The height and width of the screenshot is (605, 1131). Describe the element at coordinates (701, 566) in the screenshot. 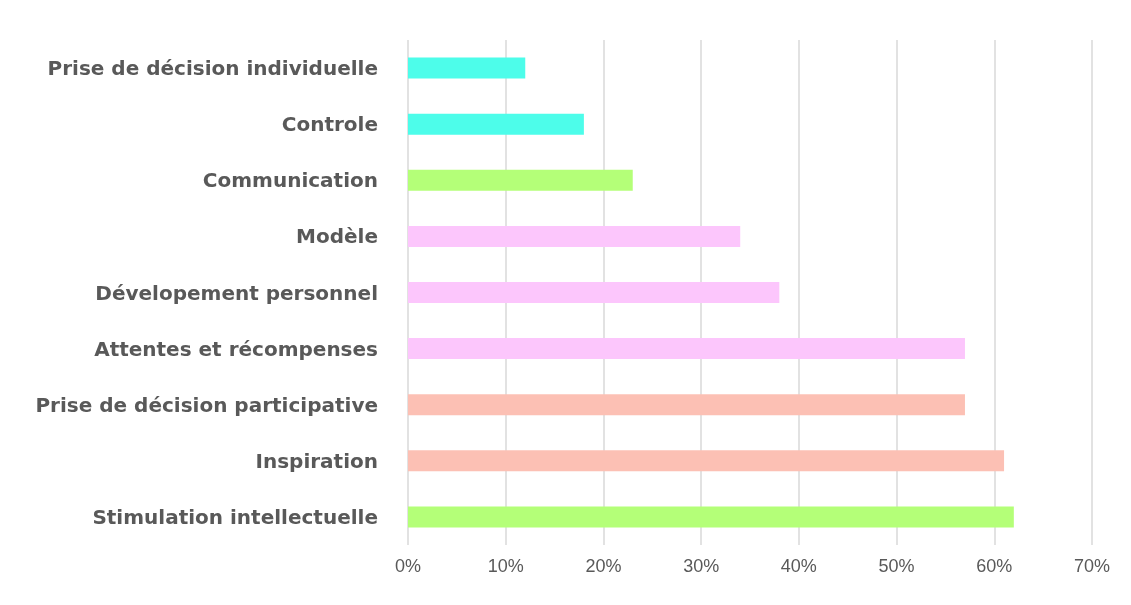

I see `x-tick-label: 30%` at that location.